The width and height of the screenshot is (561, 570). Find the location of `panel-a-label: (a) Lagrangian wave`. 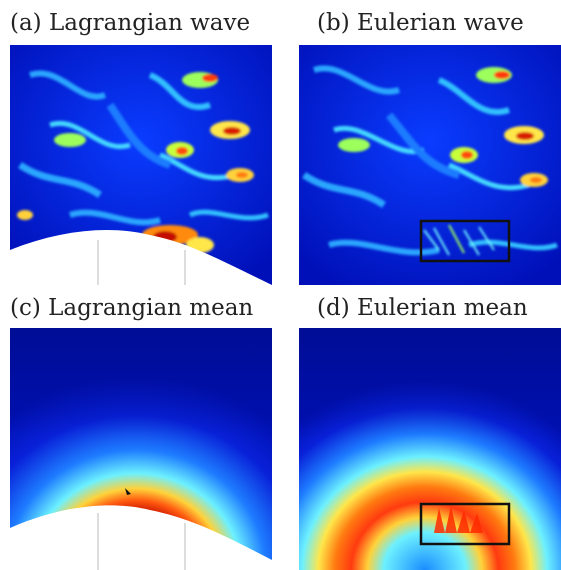

panel-a-label: (a) Lagrangian wave is located at coordinates (130, 23).